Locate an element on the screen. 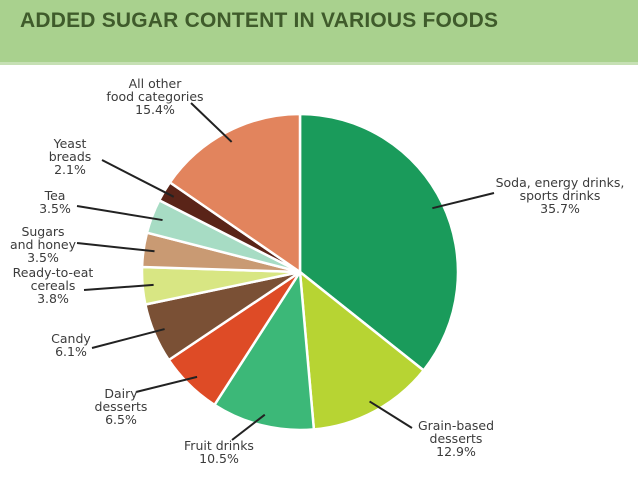  slice-category-label: sports drinks is located at coordinates (560, 195).